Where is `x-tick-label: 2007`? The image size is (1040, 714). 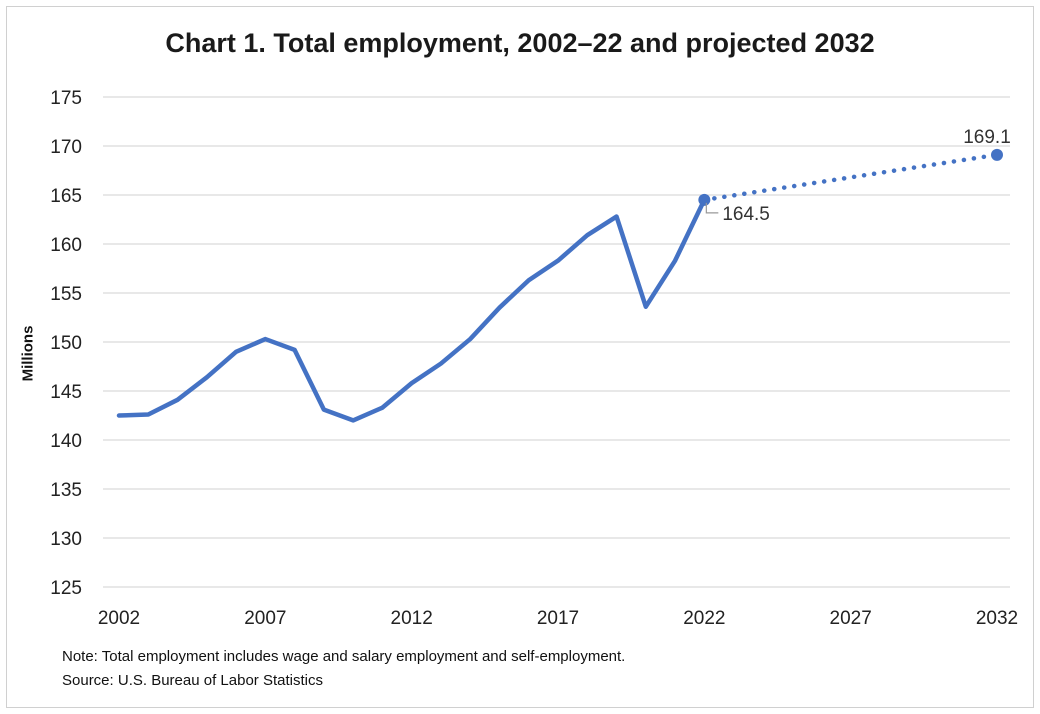
x-tick-label: 2007 is located at coordinates (265, 618).